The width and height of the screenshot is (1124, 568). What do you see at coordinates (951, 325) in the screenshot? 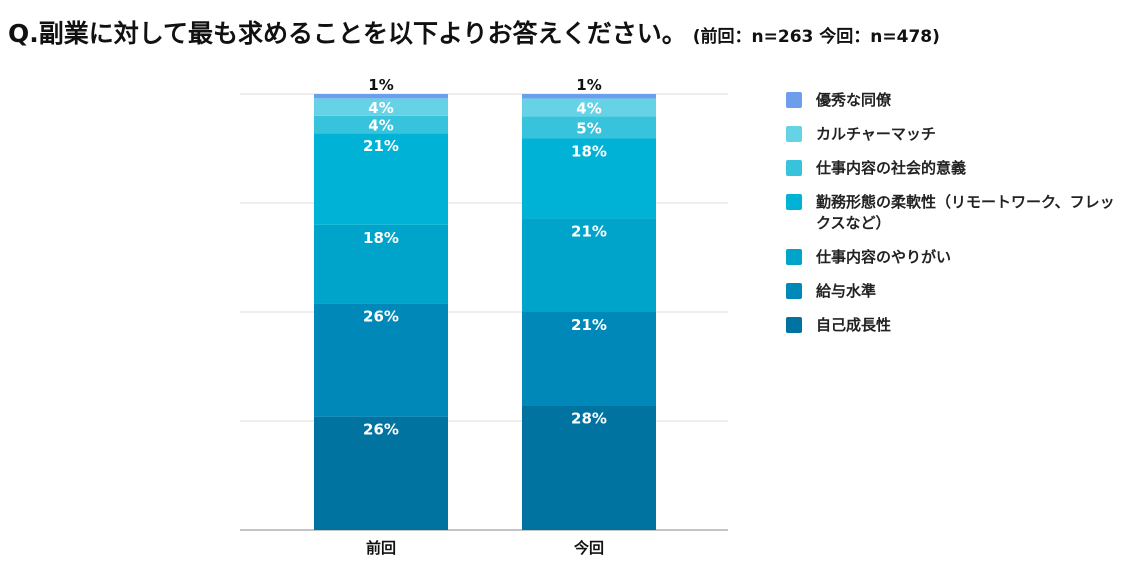
I see `legend-item: 自己成長性` at bounding box center [951, 325].